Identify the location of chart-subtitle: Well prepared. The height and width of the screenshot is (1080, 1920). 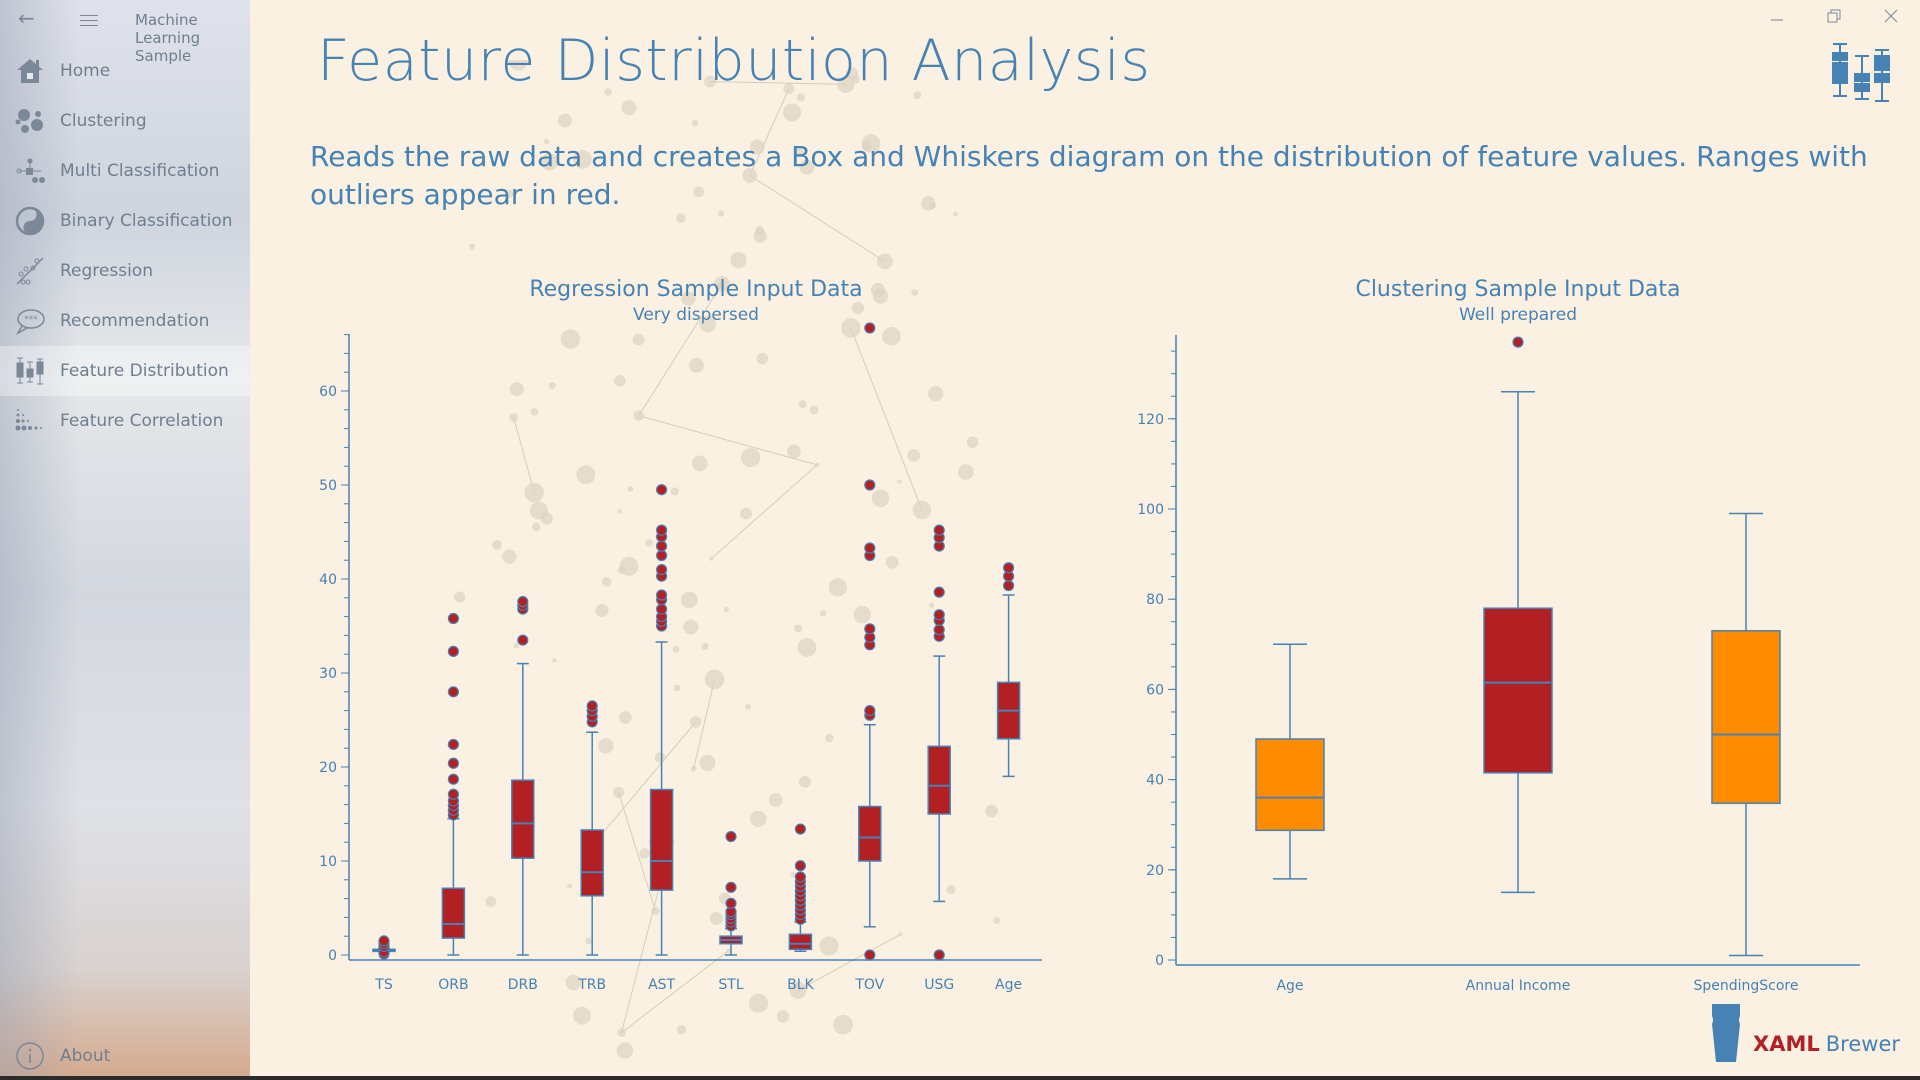
(1518, 315).